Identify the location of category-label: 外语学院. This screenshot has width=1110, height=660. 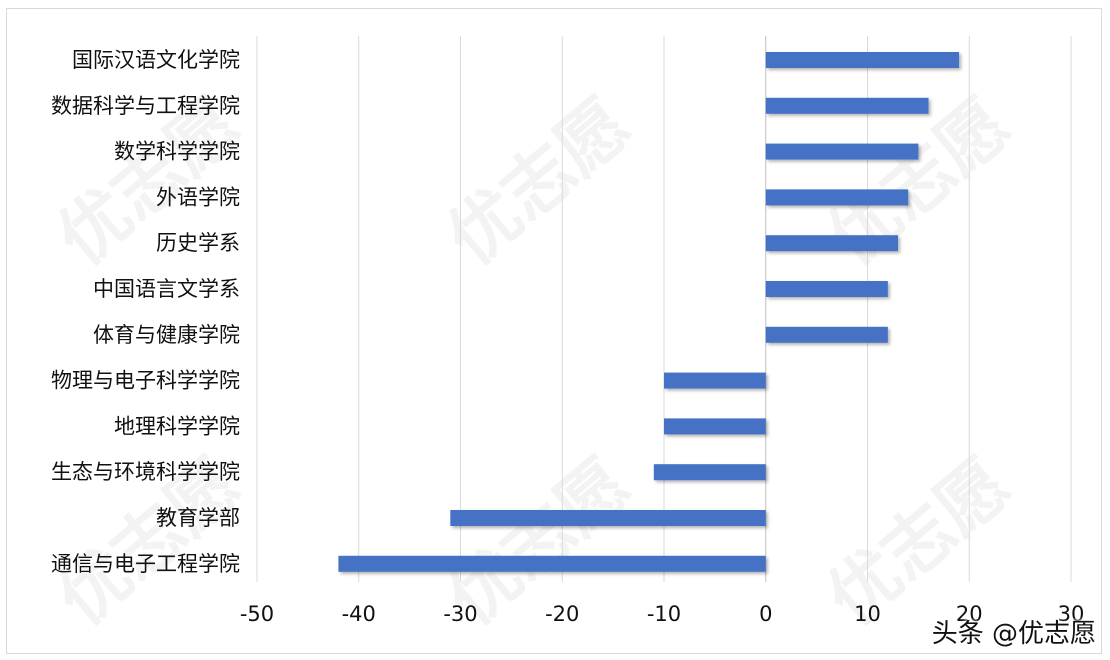
(198, 197).